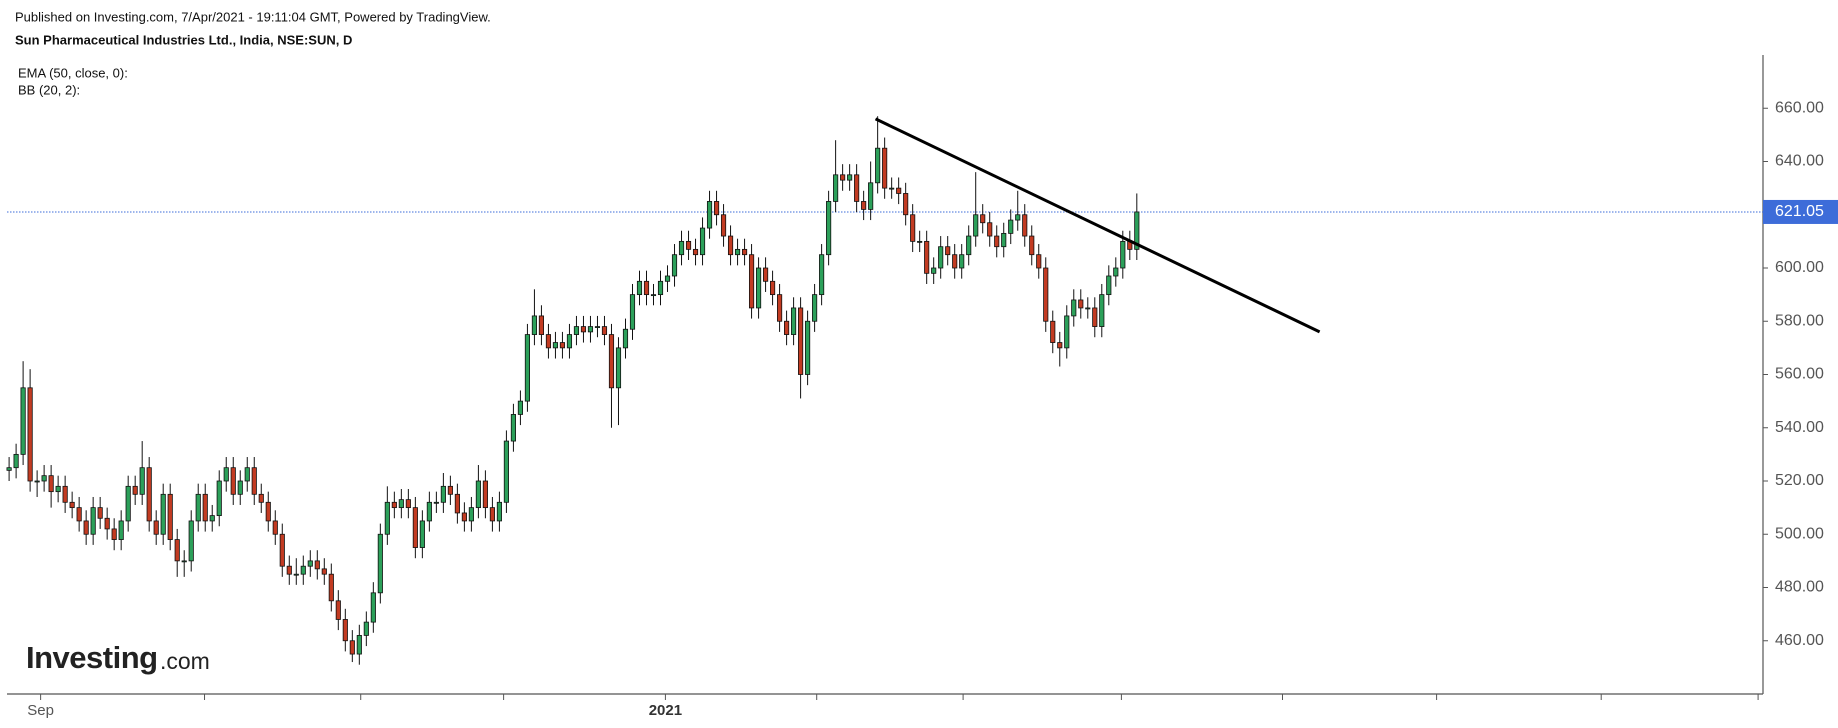  I want to click on y-tick-label: 560.00, so click(1799, 374).